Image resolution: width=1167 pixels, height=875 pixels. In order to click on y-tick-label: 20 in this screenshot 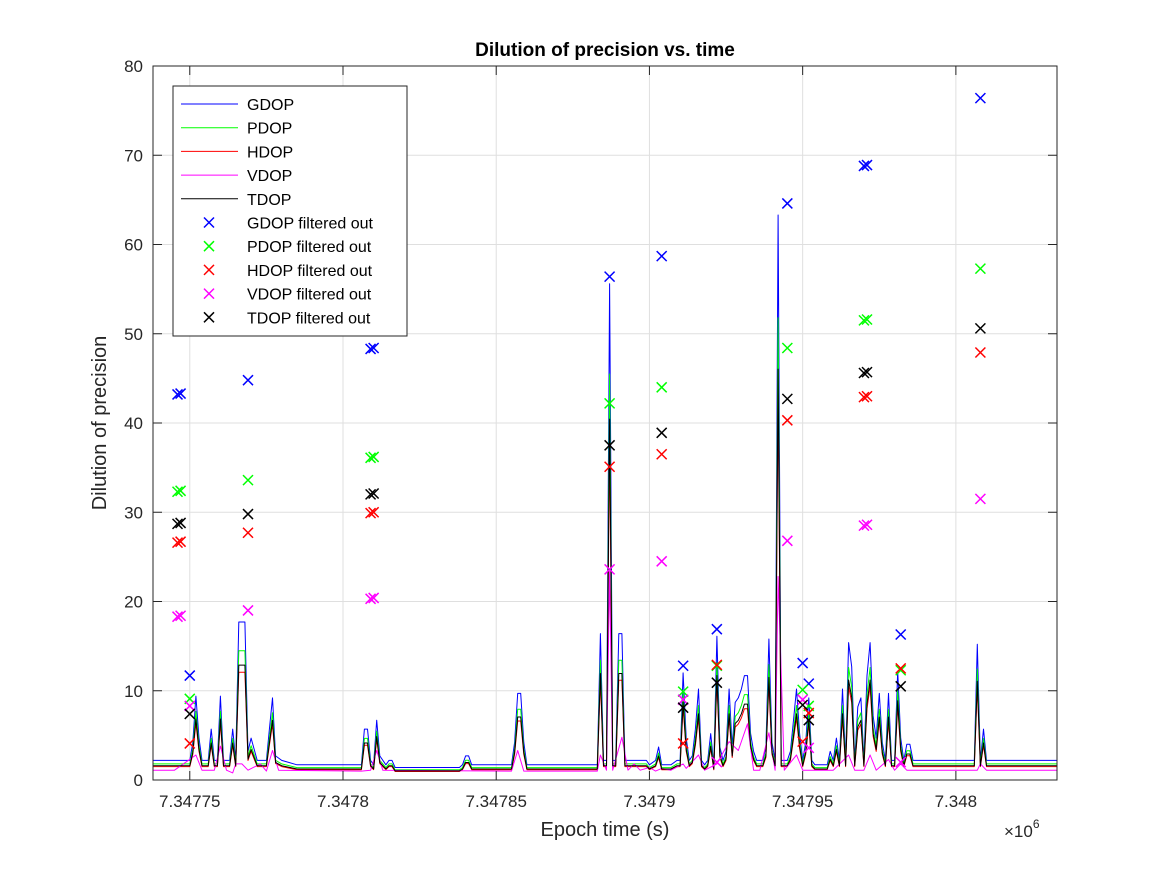, I will do `click(133, 602)`.